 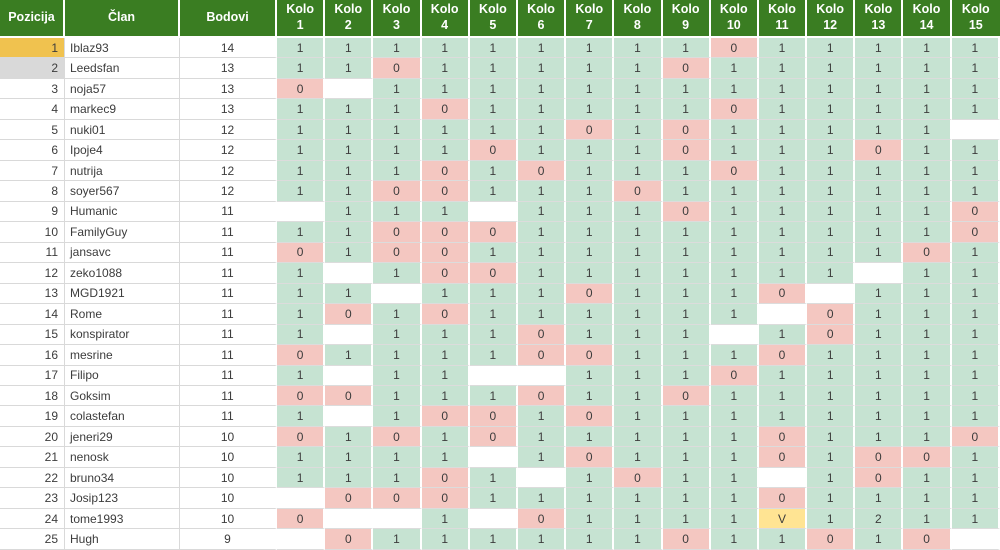 I want to click on points-cell: 10, so click(x=228, y=498).